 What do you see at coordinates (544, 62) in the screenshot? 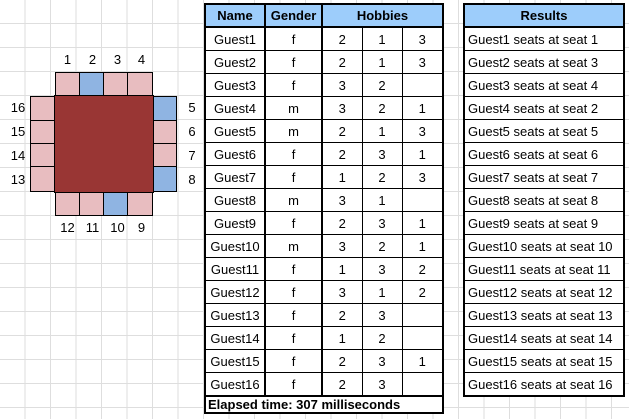
I see `result-cell: Guest2 seats at seat 3` at bounding box center [544, 62].